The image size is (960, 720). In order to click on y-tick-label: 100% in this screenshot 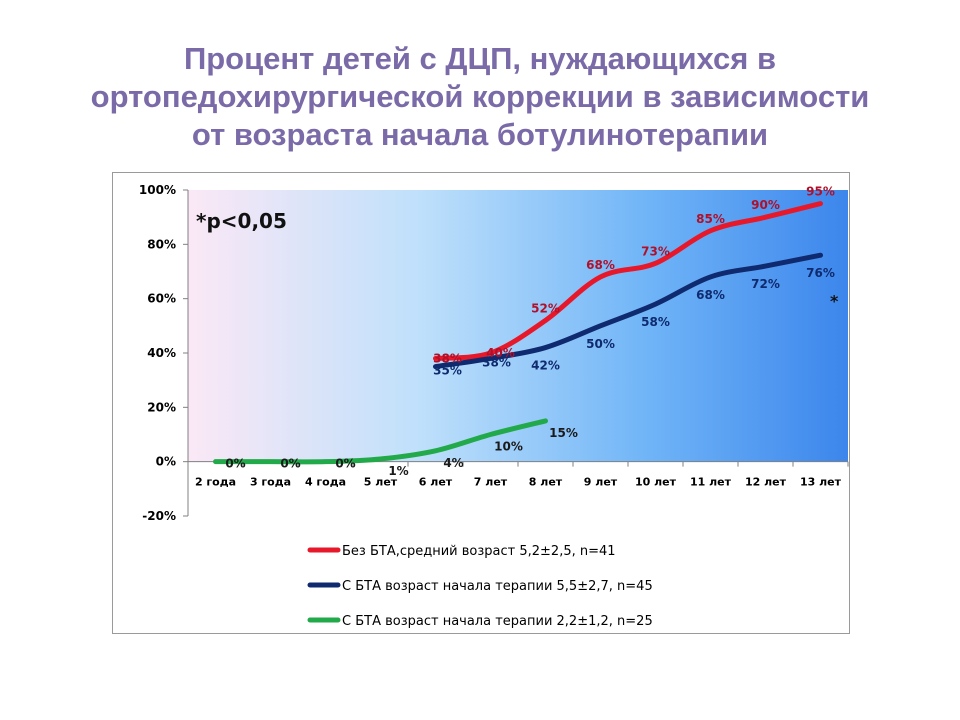, I will do `click(157, 190)`.